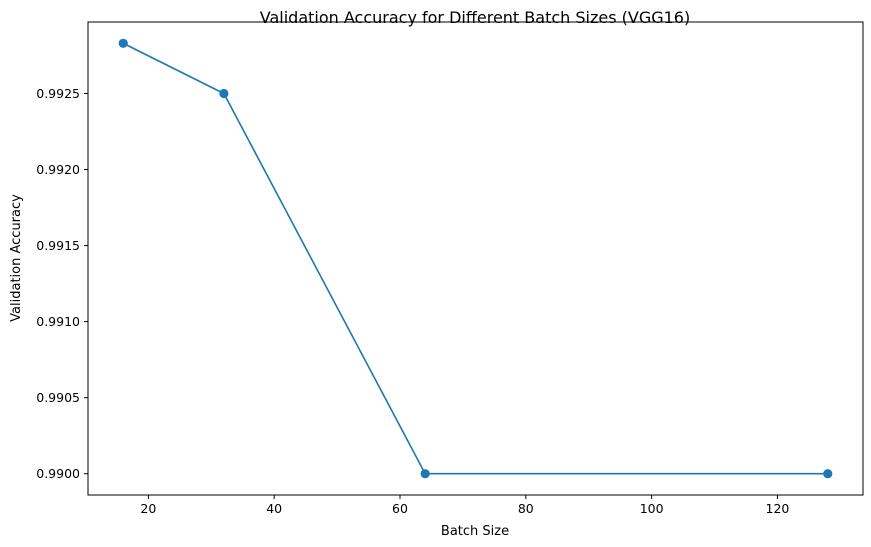 Image resolution: width=871 pixels, height=547 pixels. What do you see at coordinates (58, 397) in the screenshot?
I see `y-tick-label: 0.9905` at bounding box center [58, 397].